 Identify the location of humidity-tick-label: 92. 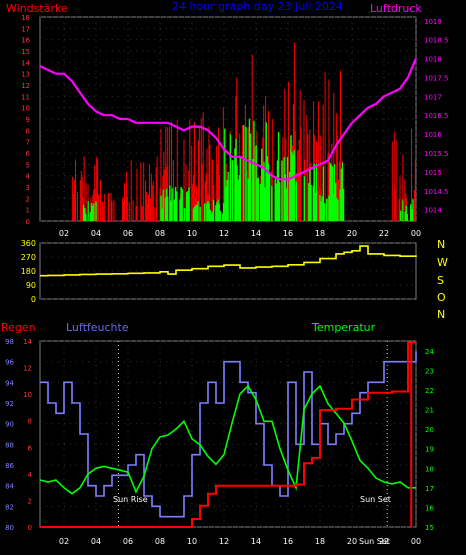
(9, 404).